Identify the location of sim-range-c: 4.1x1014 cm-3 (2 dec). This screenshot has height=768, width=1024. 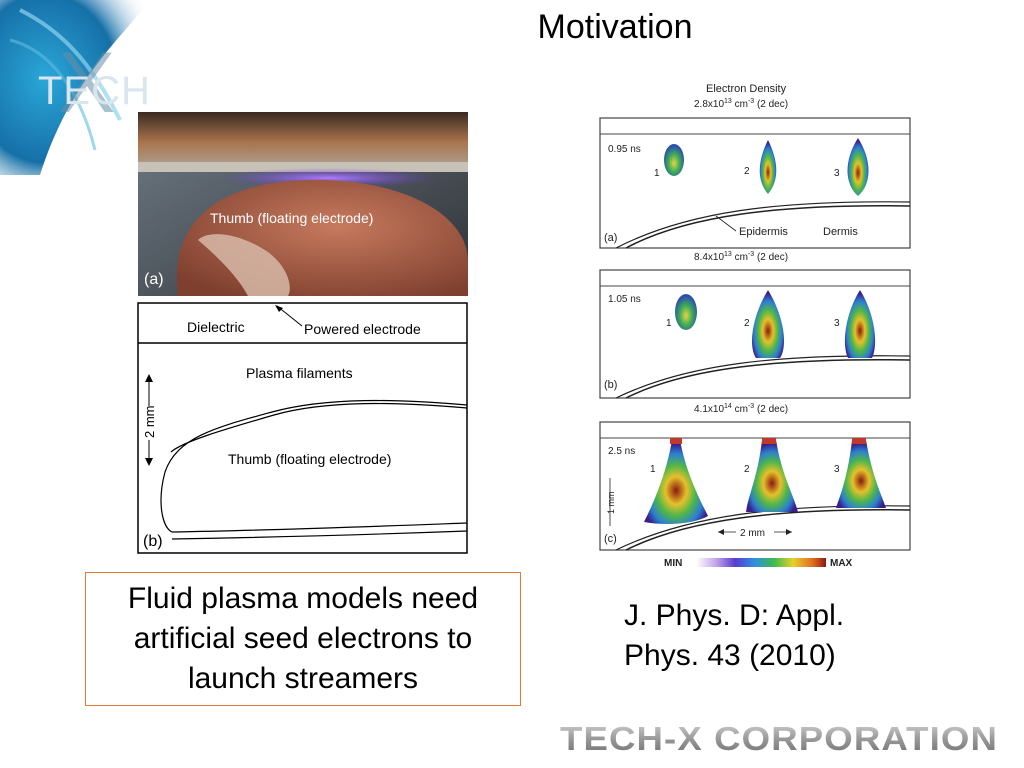
(741, 409).